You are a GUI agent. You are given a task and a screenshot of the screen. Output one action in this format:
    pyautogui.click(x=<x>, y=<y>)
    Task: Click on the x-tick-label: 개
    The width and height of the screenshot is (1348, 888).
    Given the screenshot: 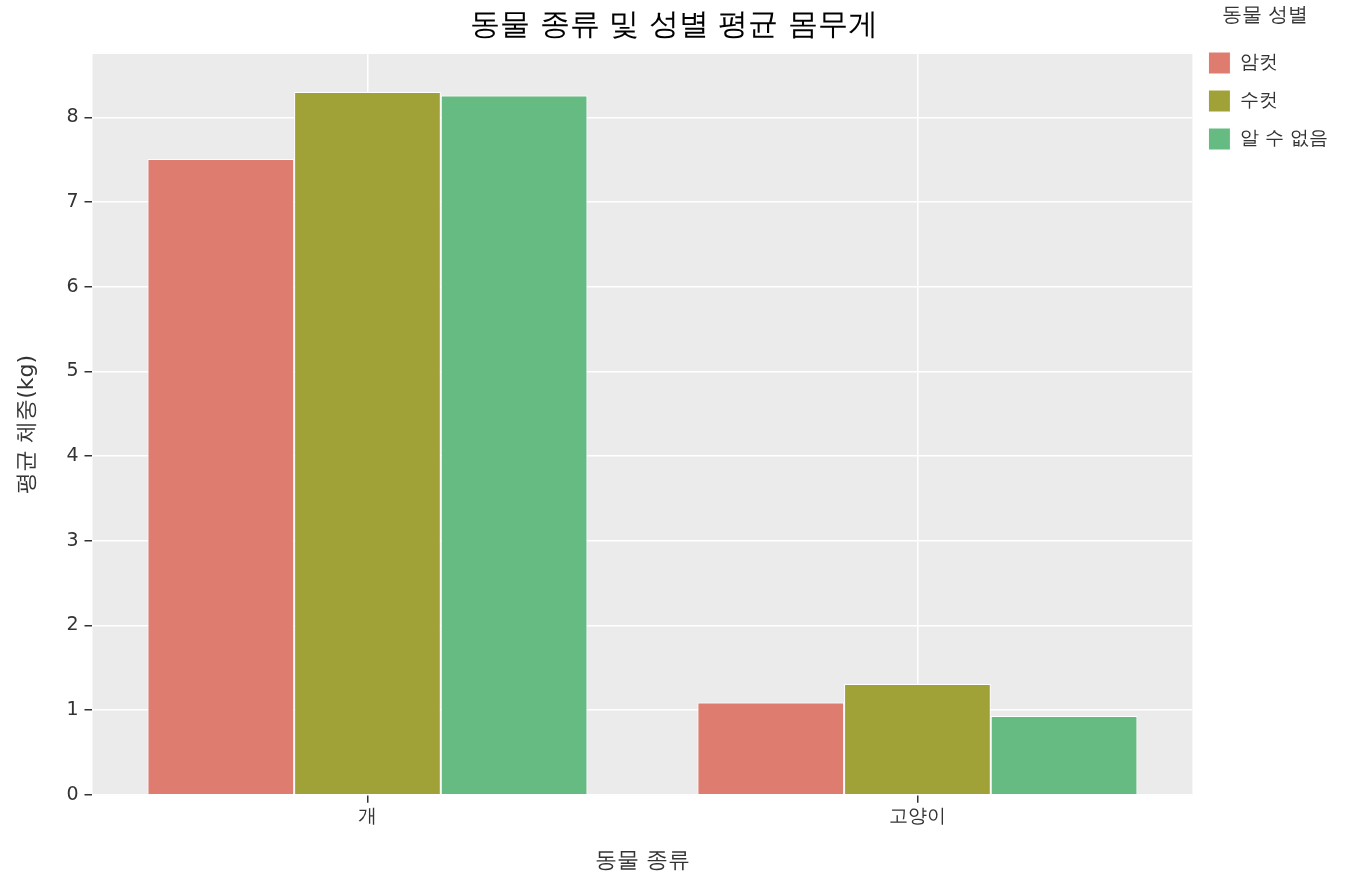 What is the action you would take?
    pyautogui.click(x=367, y=815)
    